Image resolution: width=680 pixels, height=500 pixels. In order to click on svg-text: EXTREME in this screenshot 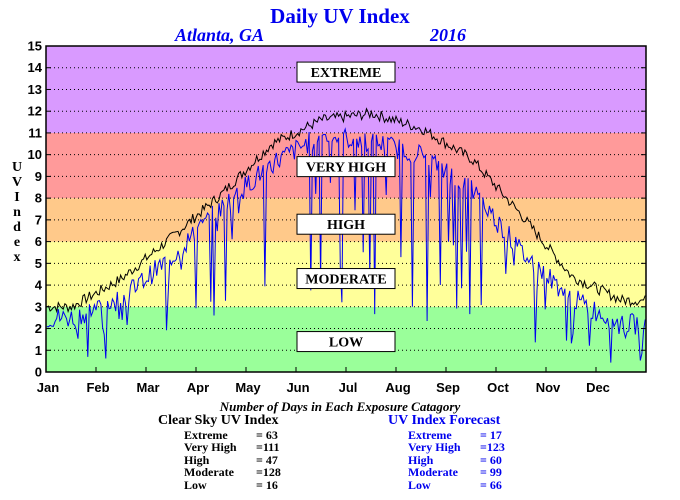, I will do `click(346, 73)`.